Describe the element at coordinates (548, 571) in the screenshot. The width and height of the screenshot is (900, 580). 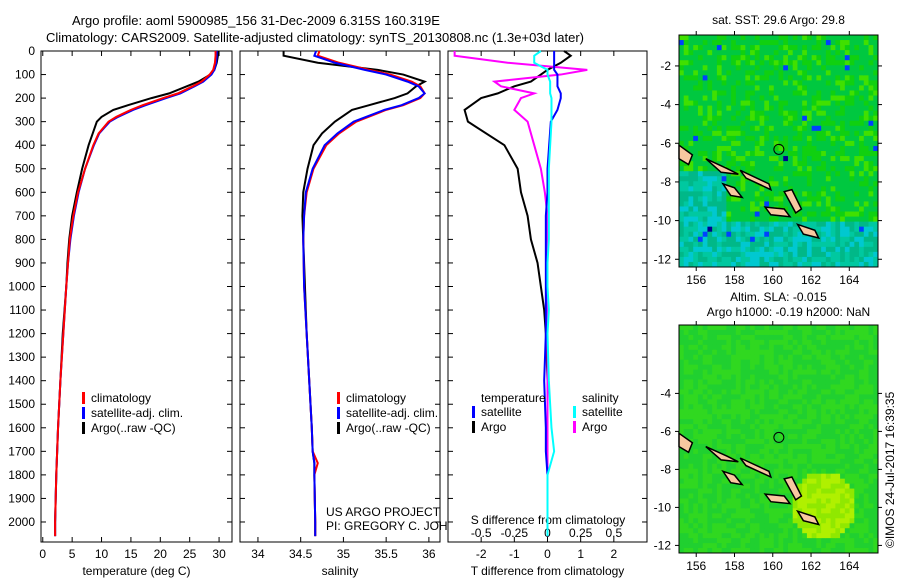
I see `x-axis-label: T difference from climatology` at that location.